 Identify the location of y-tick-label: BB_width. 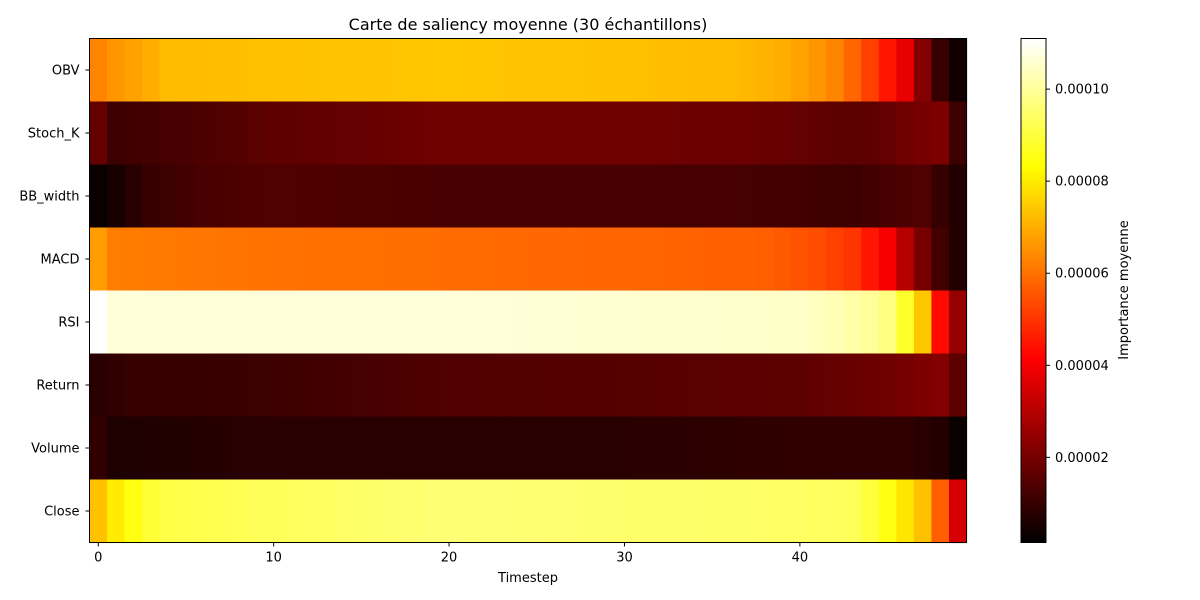
(49, 197).